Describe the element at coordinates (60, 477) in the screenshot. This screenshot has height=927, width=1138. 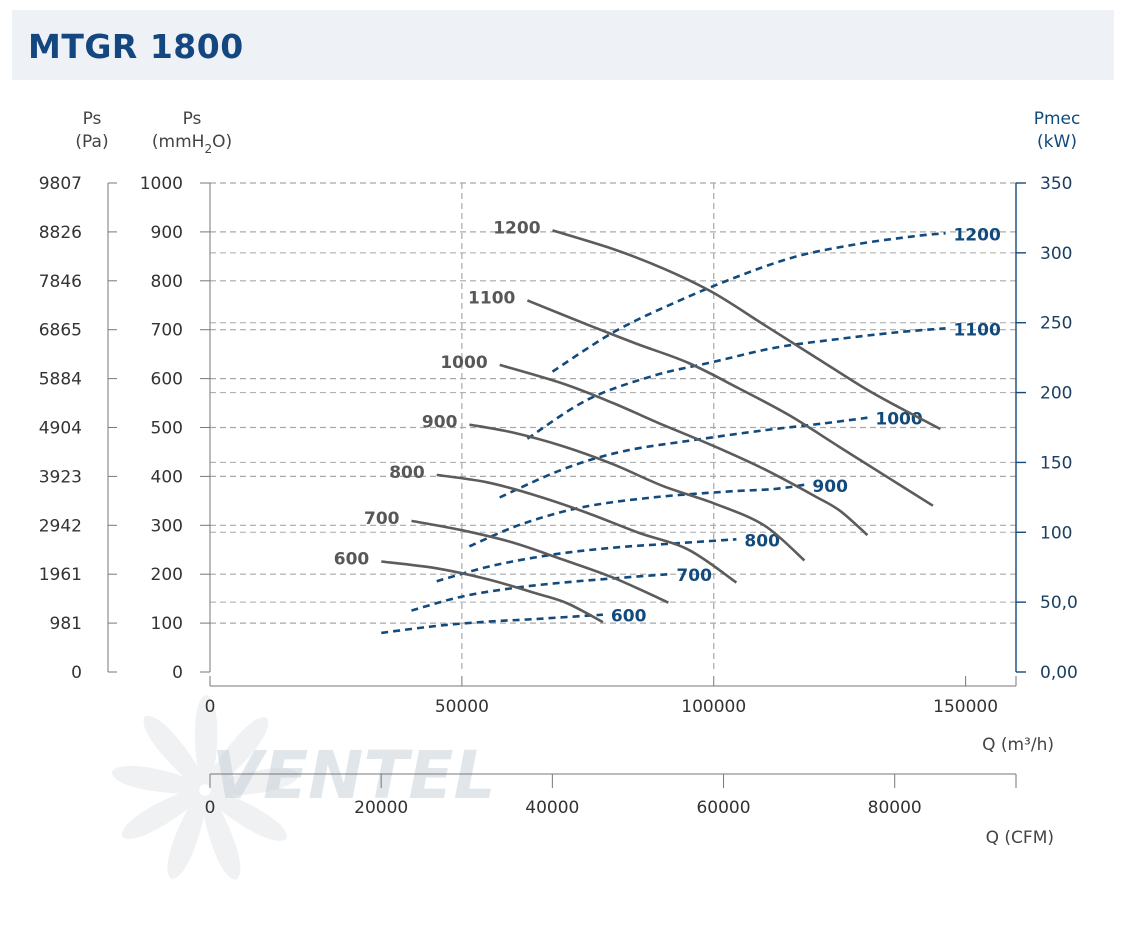
I see `tick-label-pa: 3923` at that location.